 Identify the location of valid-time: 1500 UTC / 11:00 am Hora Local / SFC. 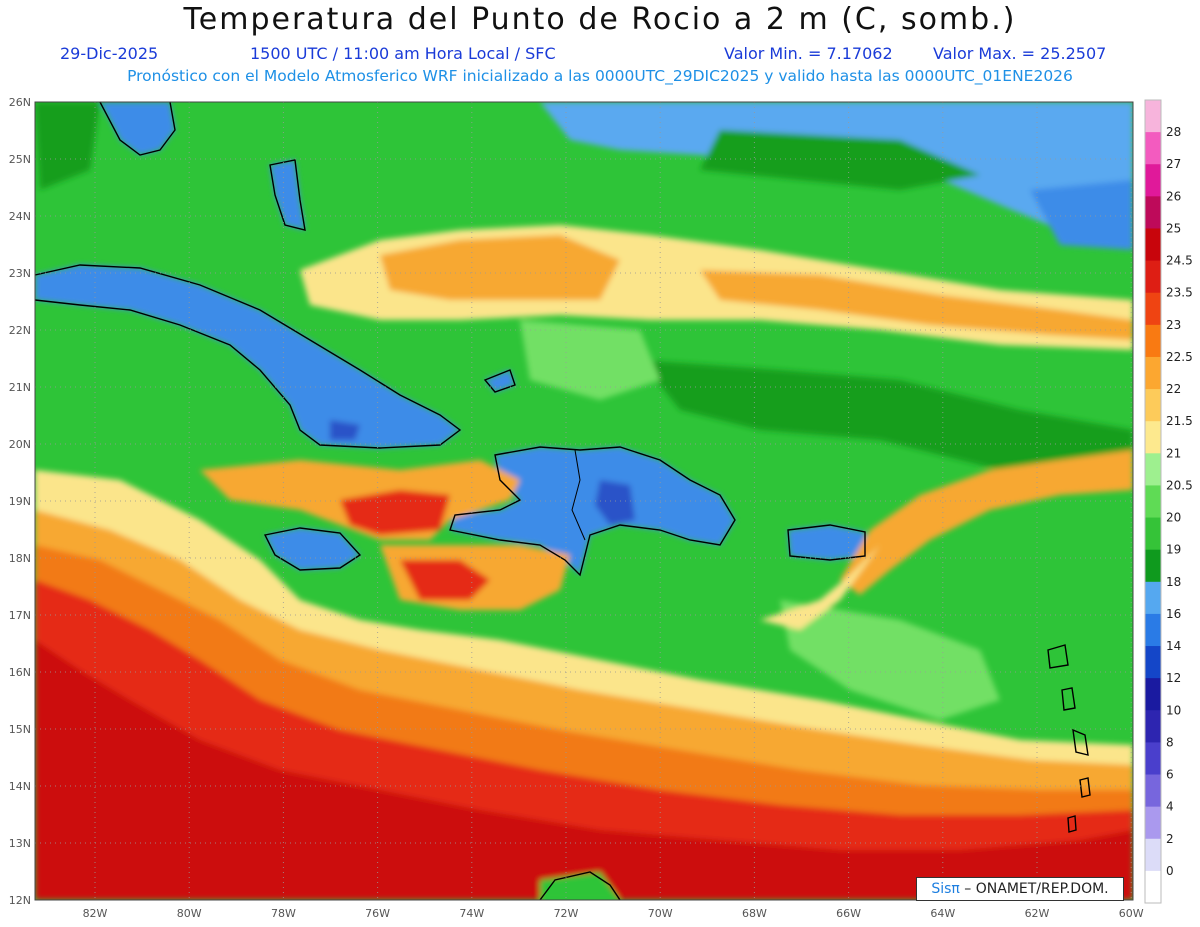
(403, 53).